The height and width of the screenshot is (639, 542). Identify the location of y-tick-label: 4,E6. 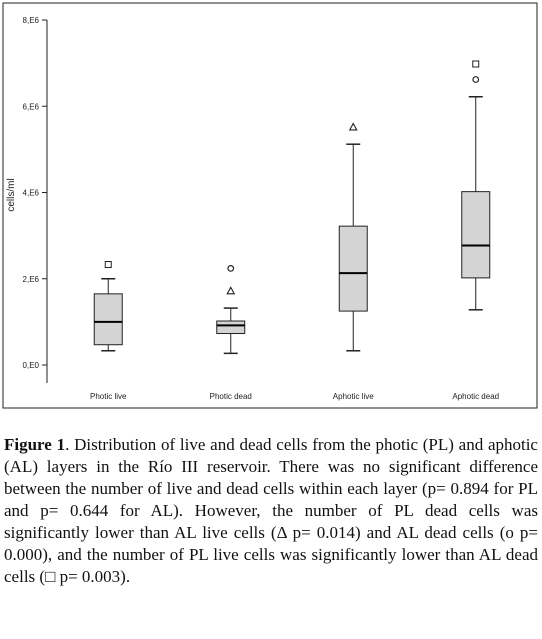
(31, 193).